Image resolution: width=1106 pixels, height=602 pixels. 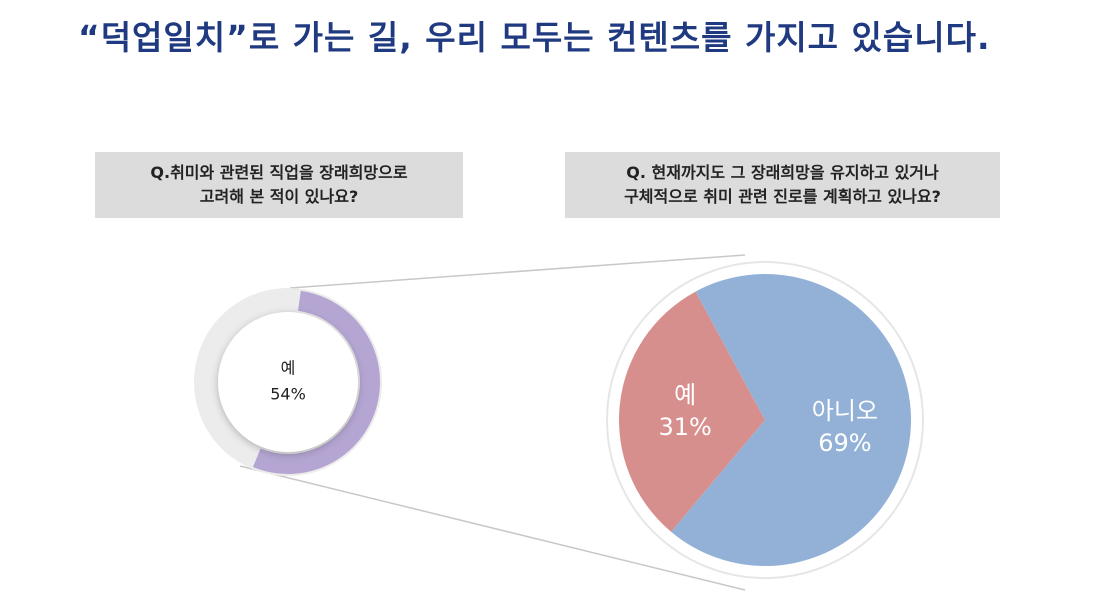 What do you see at coordinates (684, 427) in the screenshot?
I see `pie-value-label: 31%` at bounding box center [684, 427].